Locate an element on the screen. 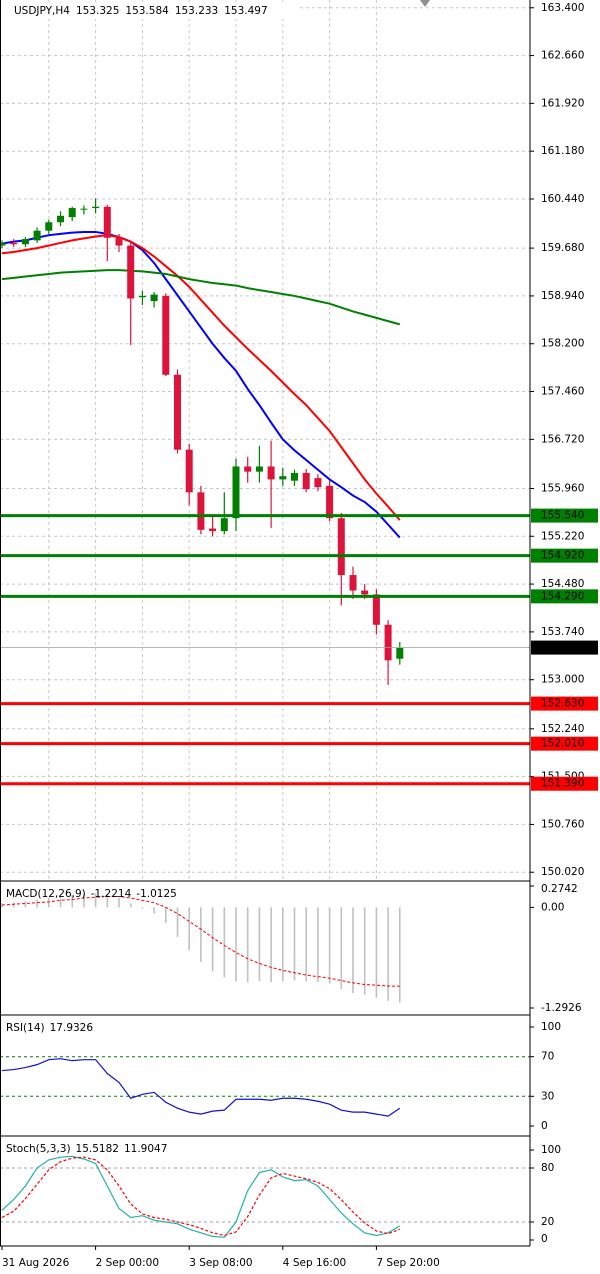 This screenshot has width=600, height=1274. level-label: 155.540 is located at coordinates (562, 516).